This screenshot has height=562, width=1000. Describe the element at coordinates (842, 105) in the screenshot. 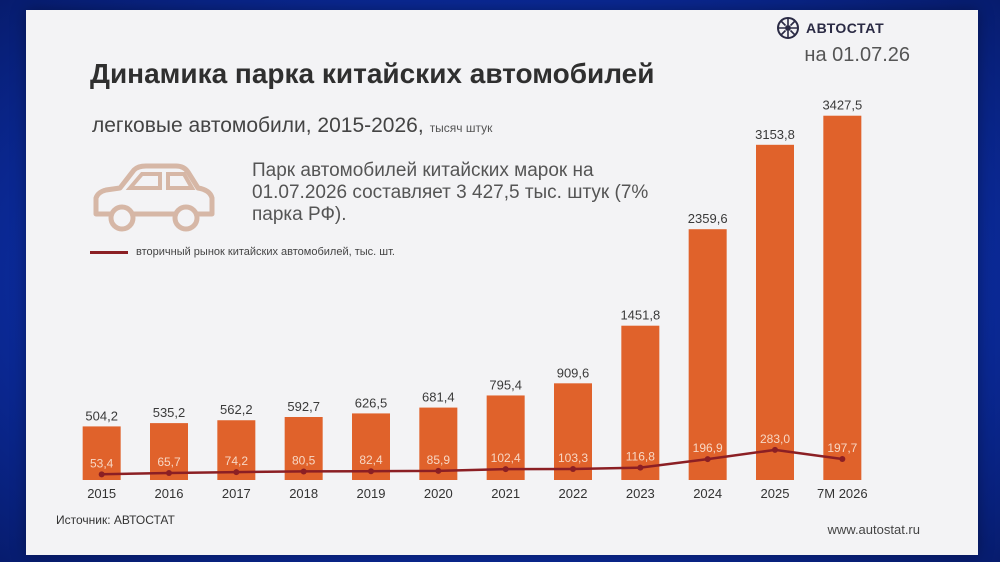

I see `bar-value-label: 3427,5` at that location.